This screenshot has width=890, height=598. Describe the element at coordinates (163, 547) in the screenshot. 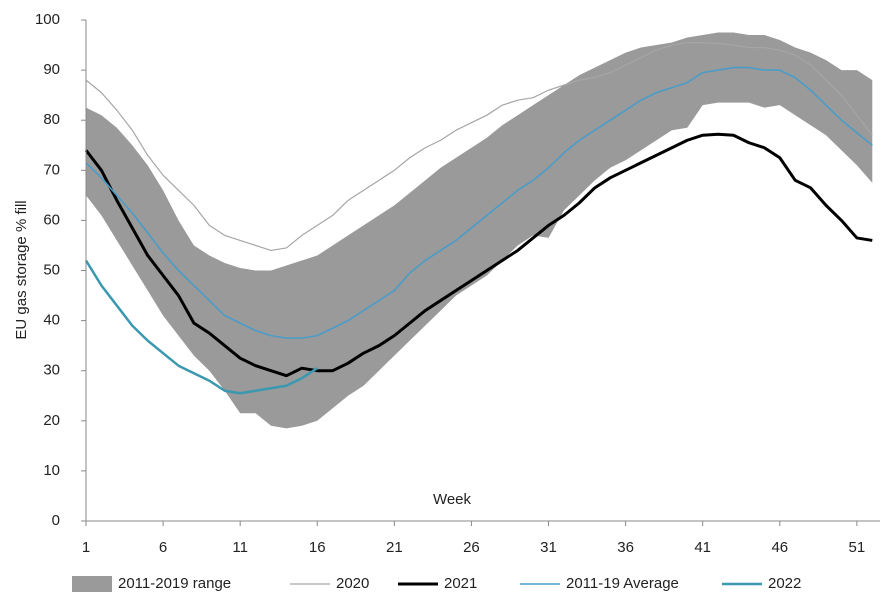

I see `x-tick-label: 6` at that location.